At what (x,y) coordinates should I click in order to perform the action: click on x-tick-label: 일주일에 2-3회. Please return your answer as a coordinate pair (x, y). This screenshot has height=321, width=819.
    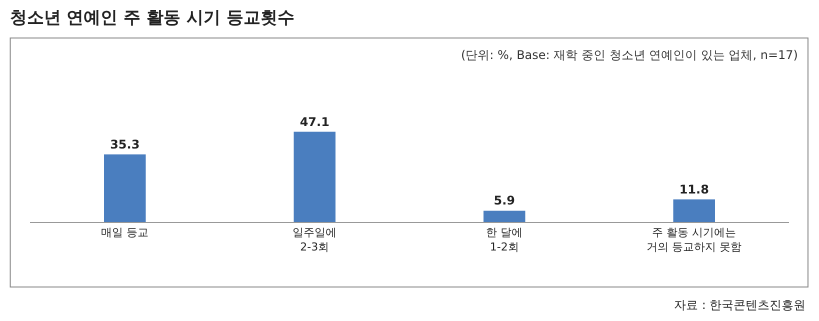
    Looking at the image, I should click on (314, 240).